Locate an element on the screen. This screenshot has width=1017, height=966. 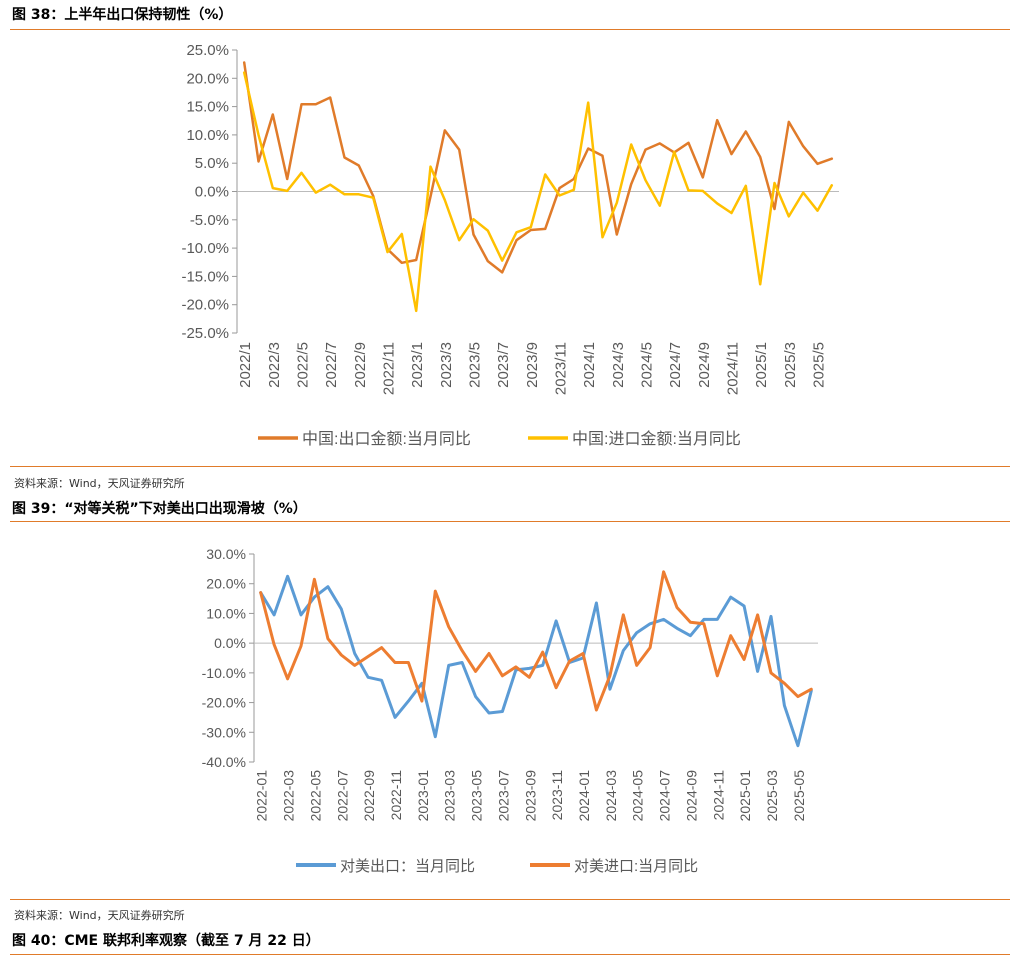
y-tick-label: 25.0% is located at coordinates (207, 50).